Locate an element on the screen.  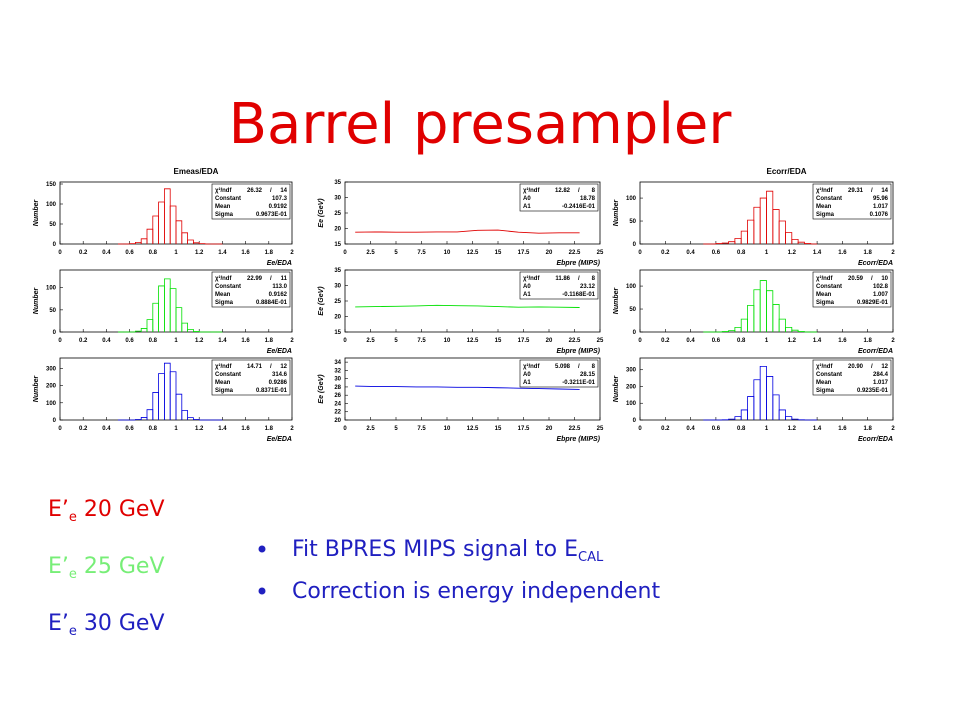
stats-label: Mean is located at coordinates (824, 383).